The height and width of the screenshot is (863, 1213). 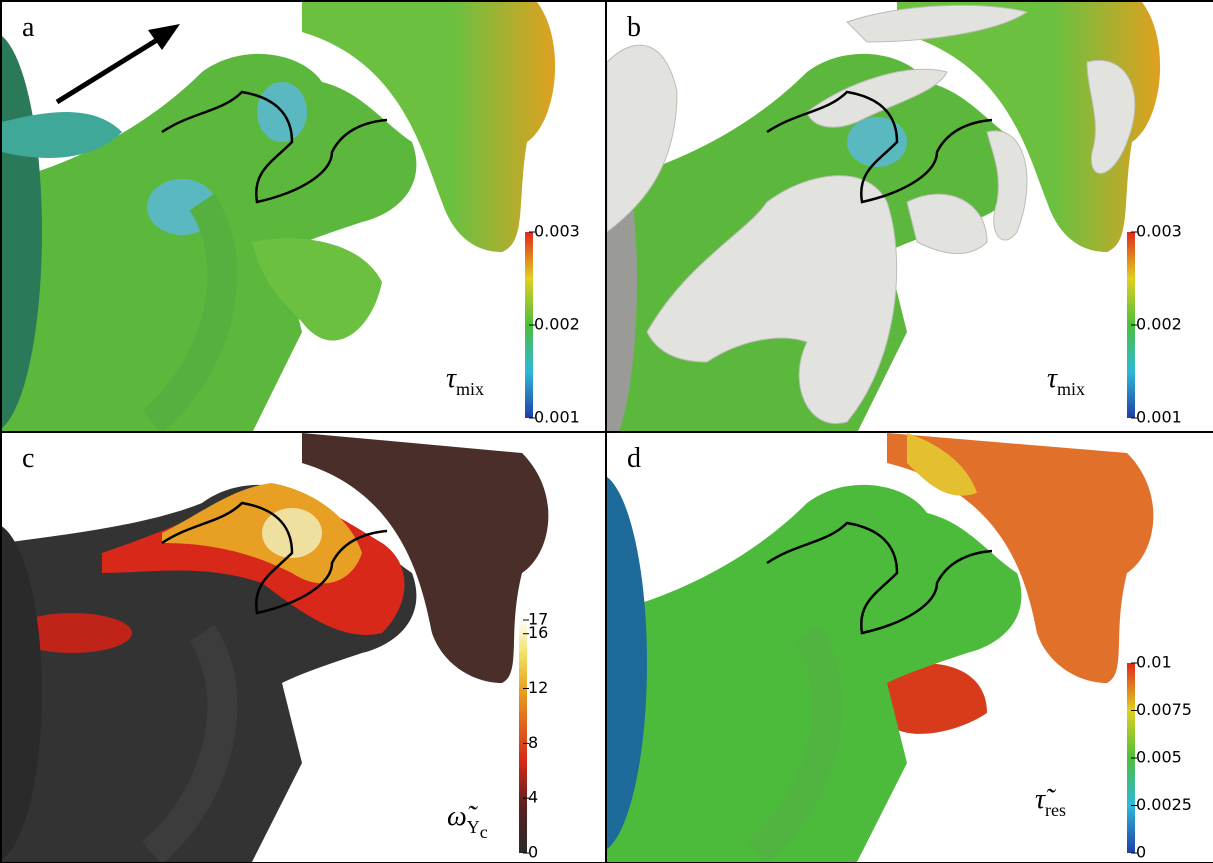 I want to click on colorbar-symbol: τ̃res, so click(x=1050, y=802).